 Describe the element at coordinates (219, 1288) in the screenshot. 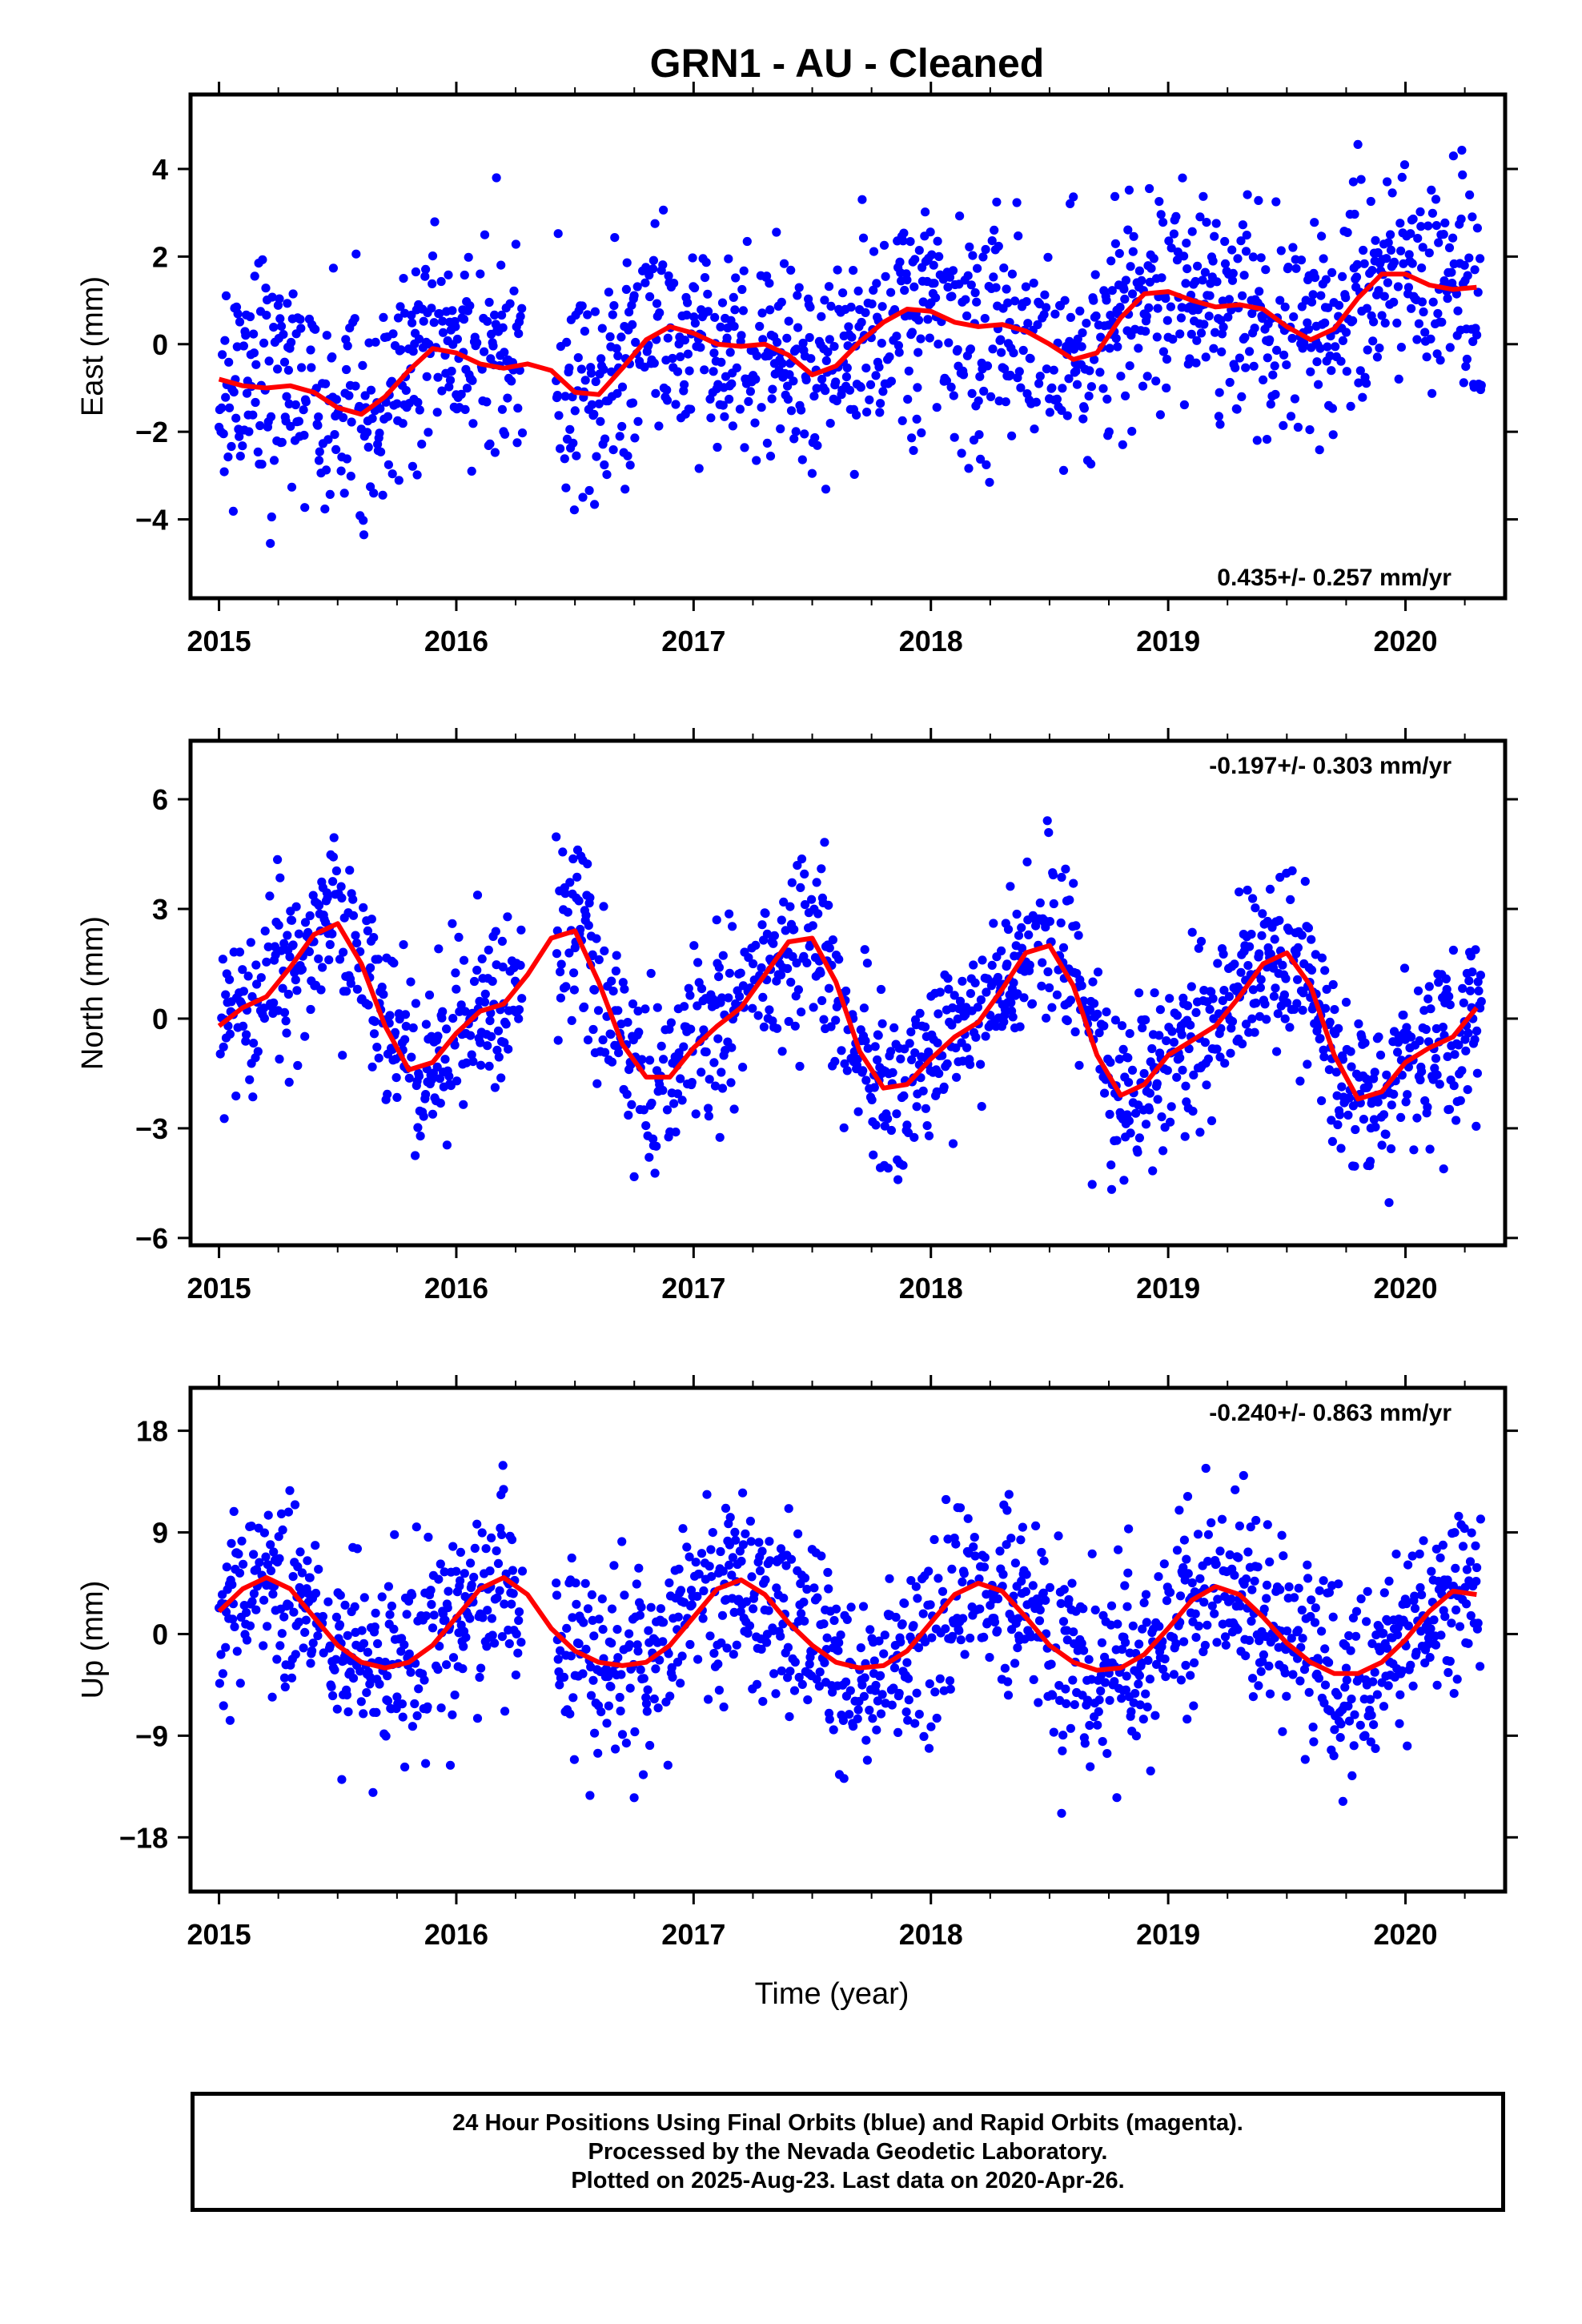

I see `x-tick-label: 2015` at that location.